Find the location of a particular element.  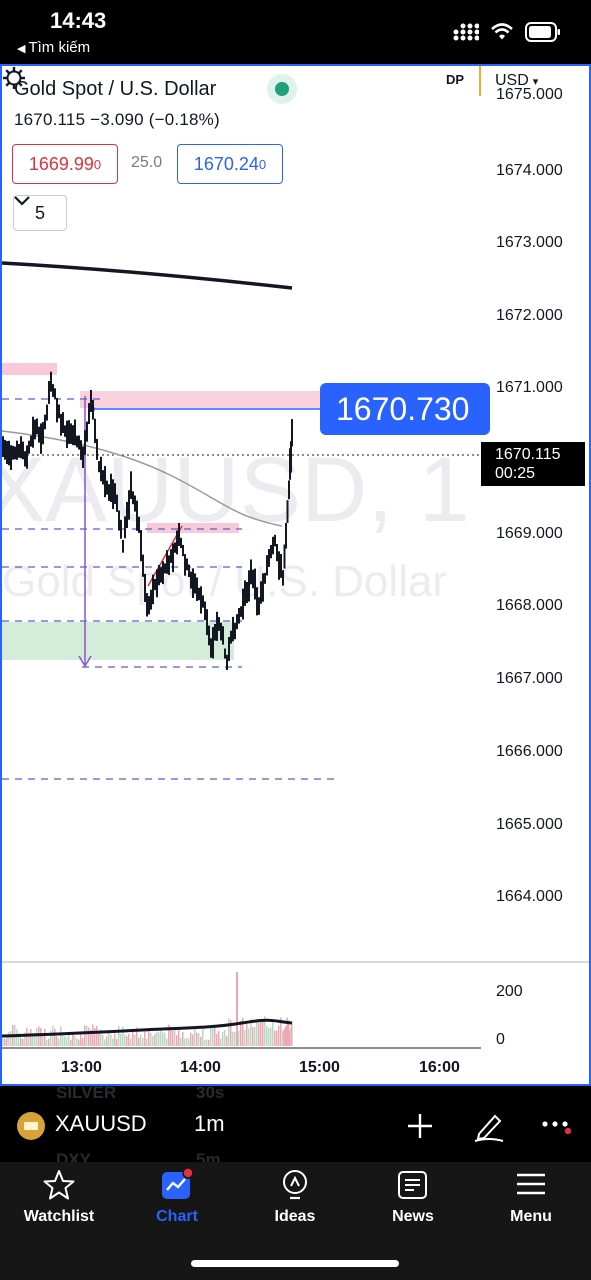

sell-button: 1669.99 0 is located at coordinates (65, 164).